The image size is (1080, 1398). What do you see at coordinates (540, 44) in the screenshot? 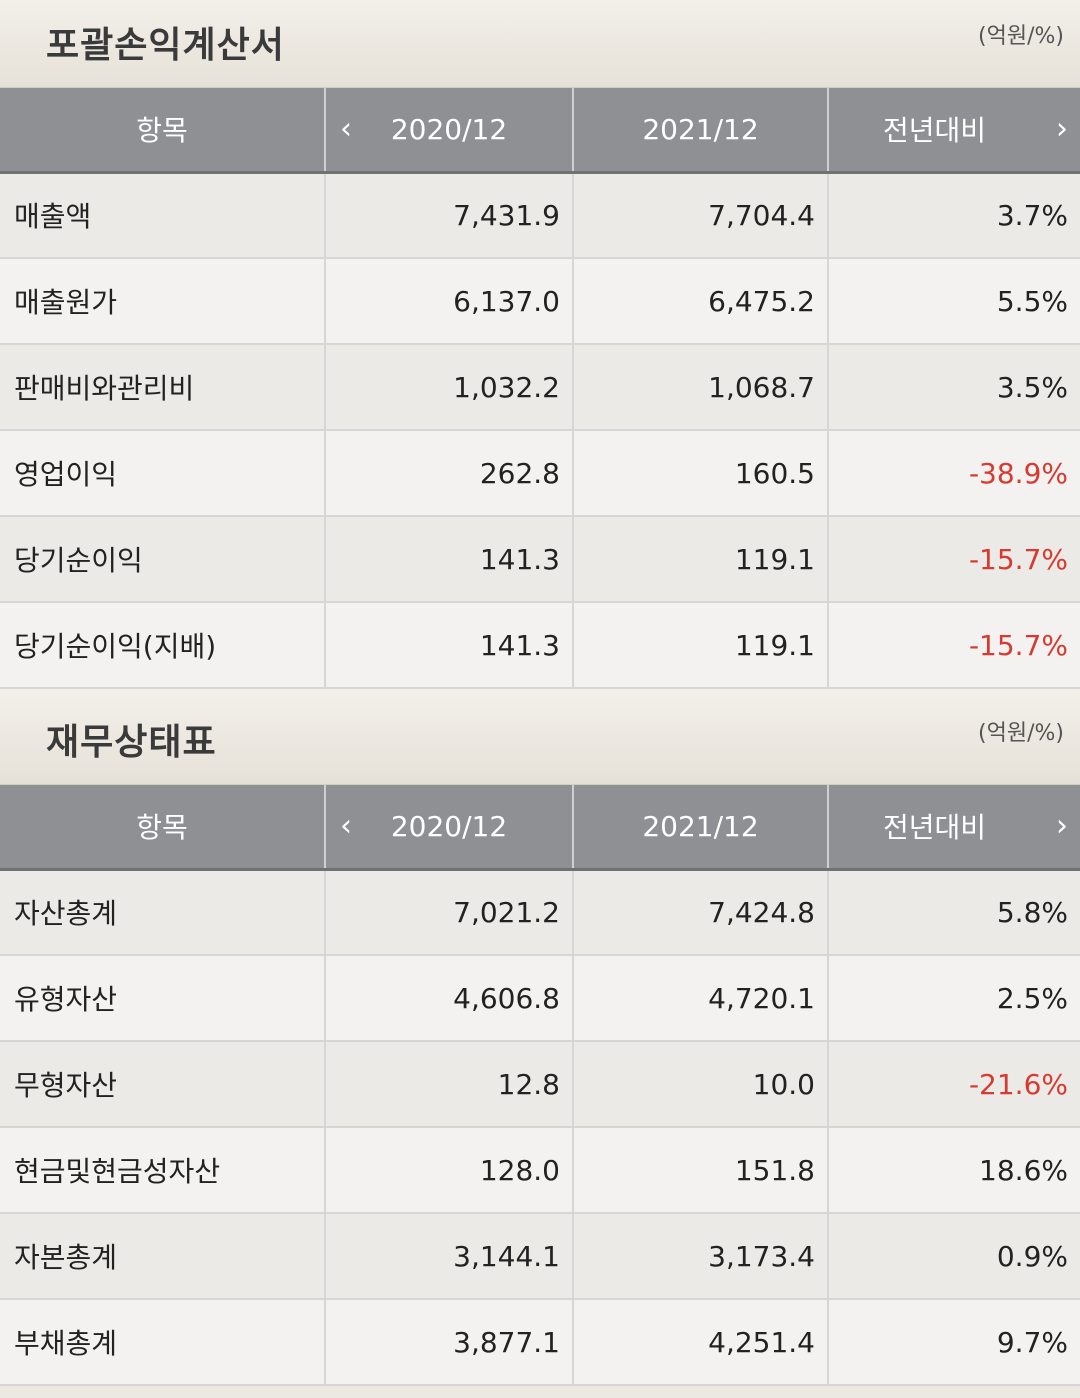
I see `income-statement-header: 포괄손익계산서 (억원/%)` at bounding box center [540, 44].